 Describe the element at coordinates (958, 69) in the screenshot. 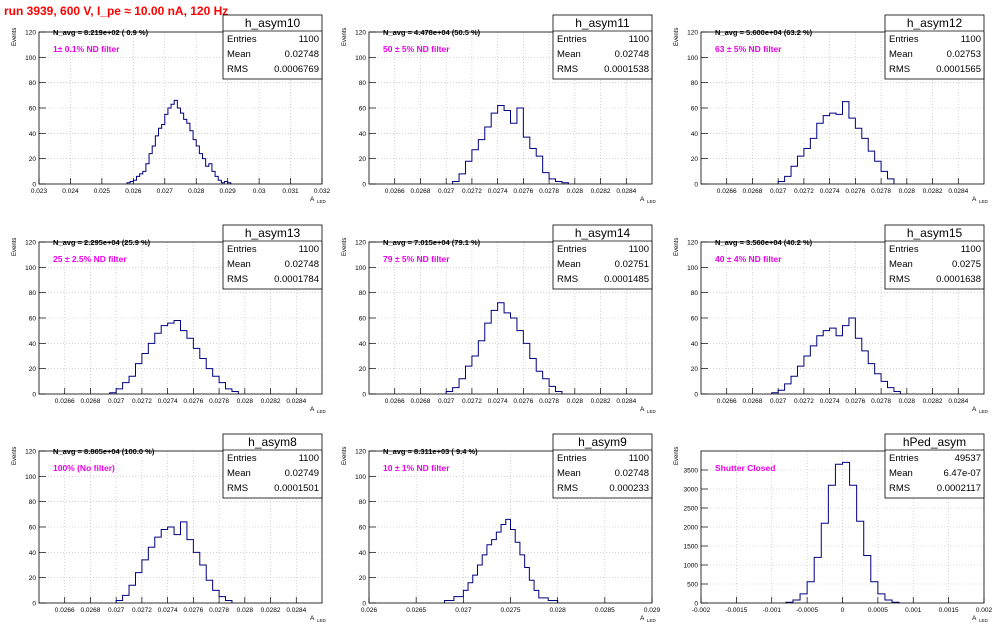

I see `stats-value-rms: 0.0001565` at that location.